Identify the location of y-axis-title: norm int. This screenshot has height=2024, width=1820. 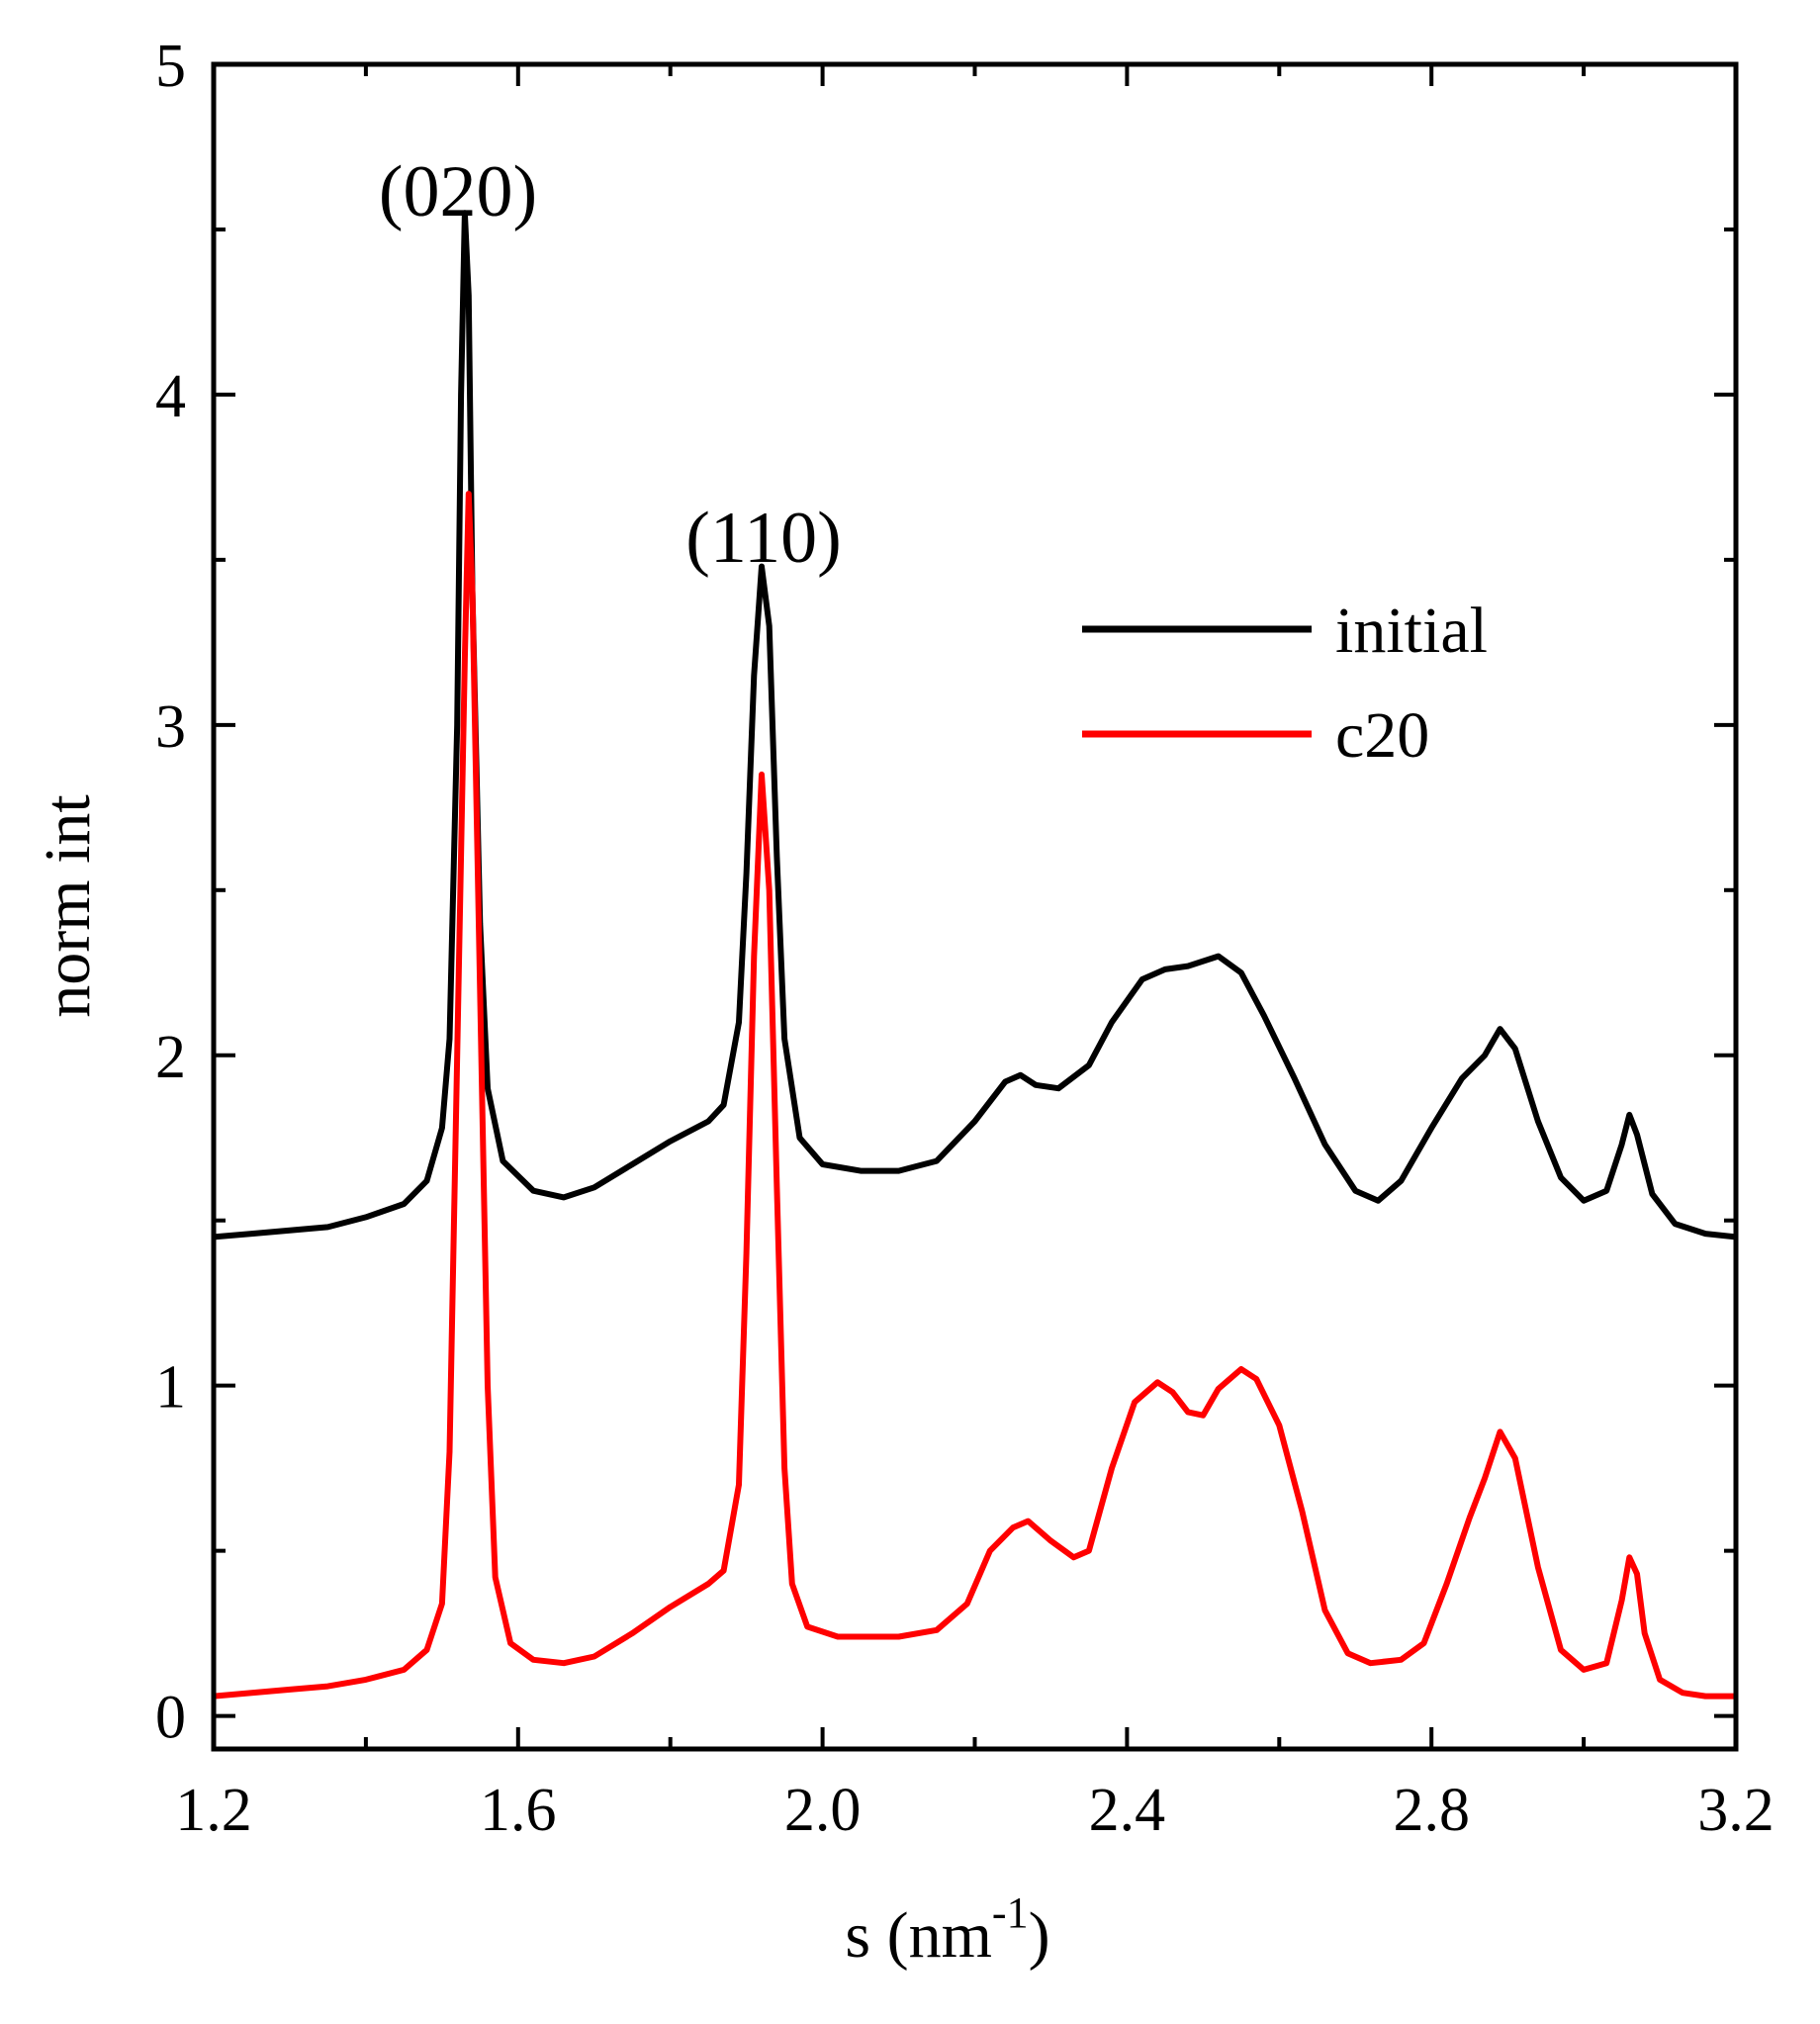
(68, 906).